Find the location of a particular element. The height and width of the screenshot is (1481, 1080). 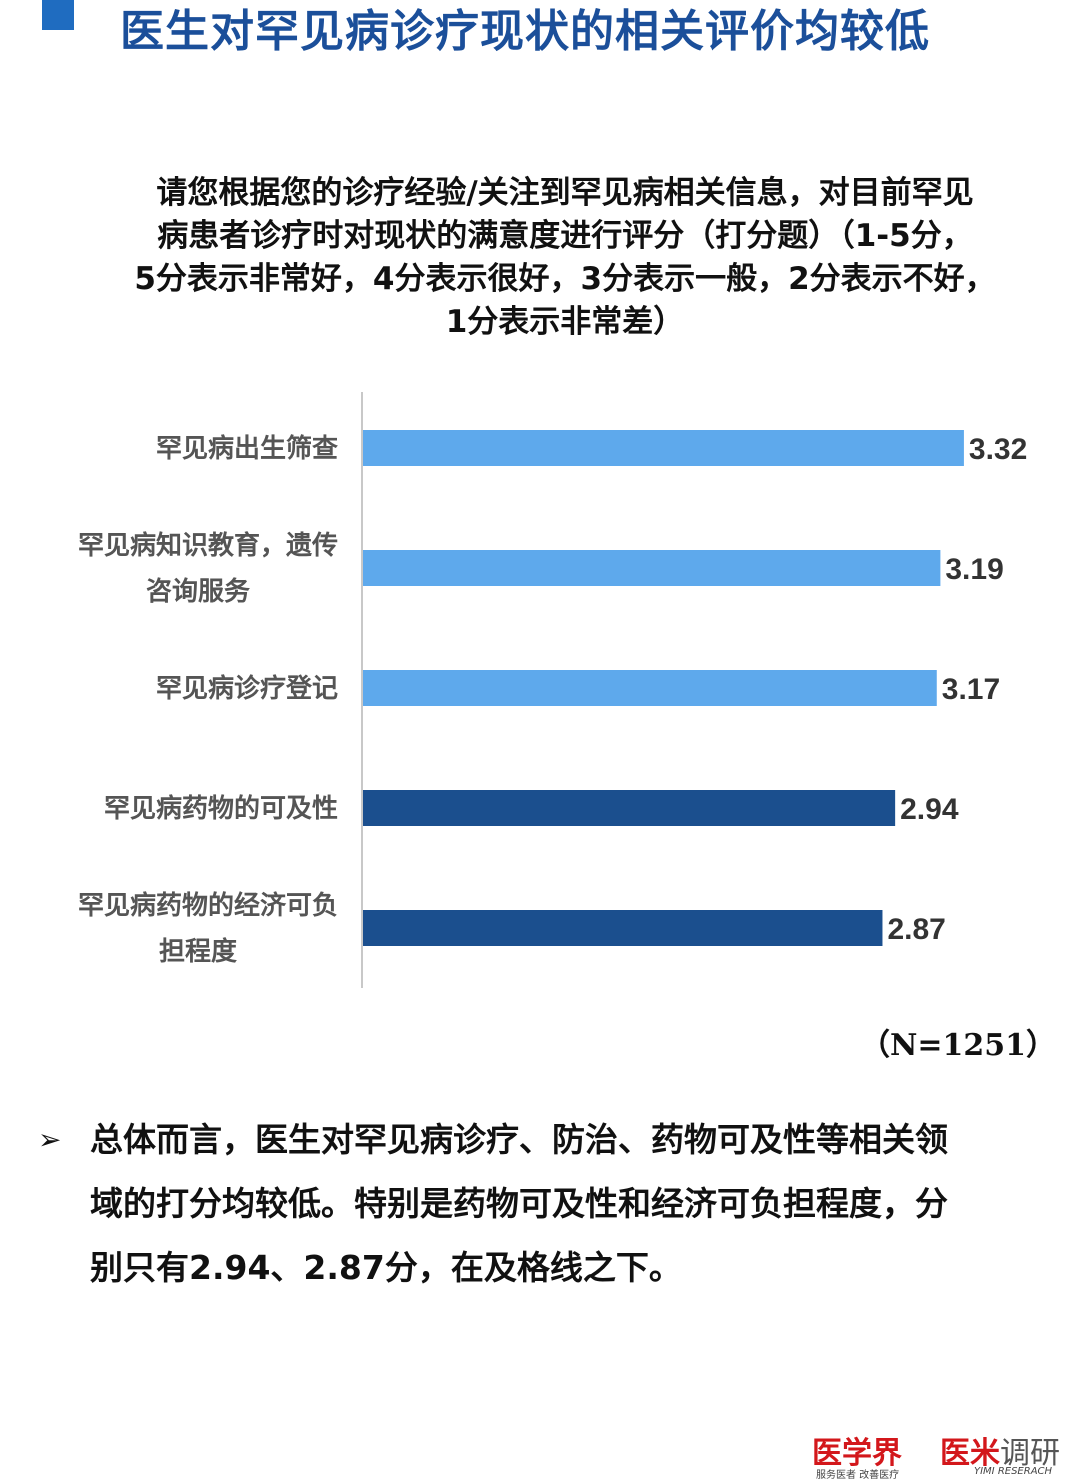

question-line: 病患者诊疗时对现状的满意度进行评分（打分题）（1-5分， is located at coordinates (565, 236).